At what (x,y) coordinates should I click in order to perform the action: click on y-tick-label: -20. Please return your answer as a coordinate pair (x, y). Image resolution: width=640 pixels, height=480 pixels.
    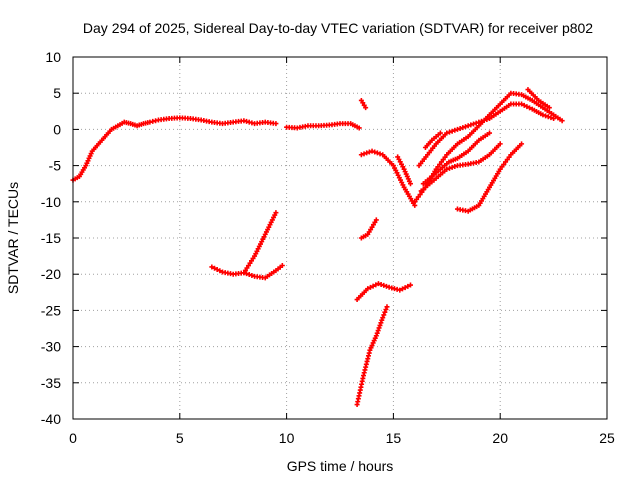
    Looking at the image, I should click on (51, 274).